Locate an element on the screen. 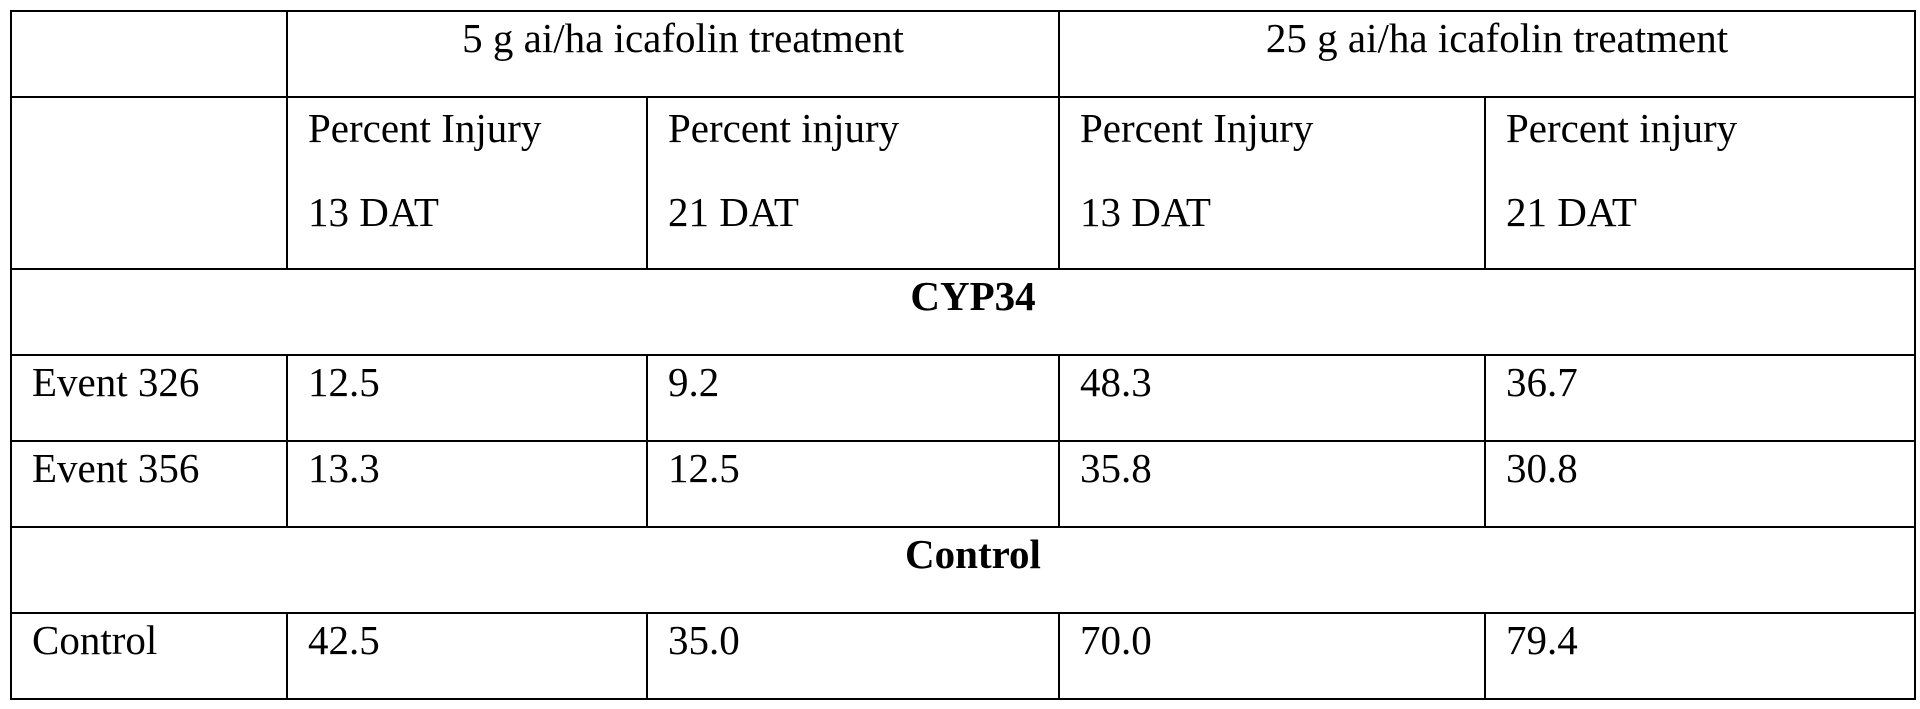 This screenshot has height=709, width=1920. table-cell: 35.0 is located at coordinates (853, 656).